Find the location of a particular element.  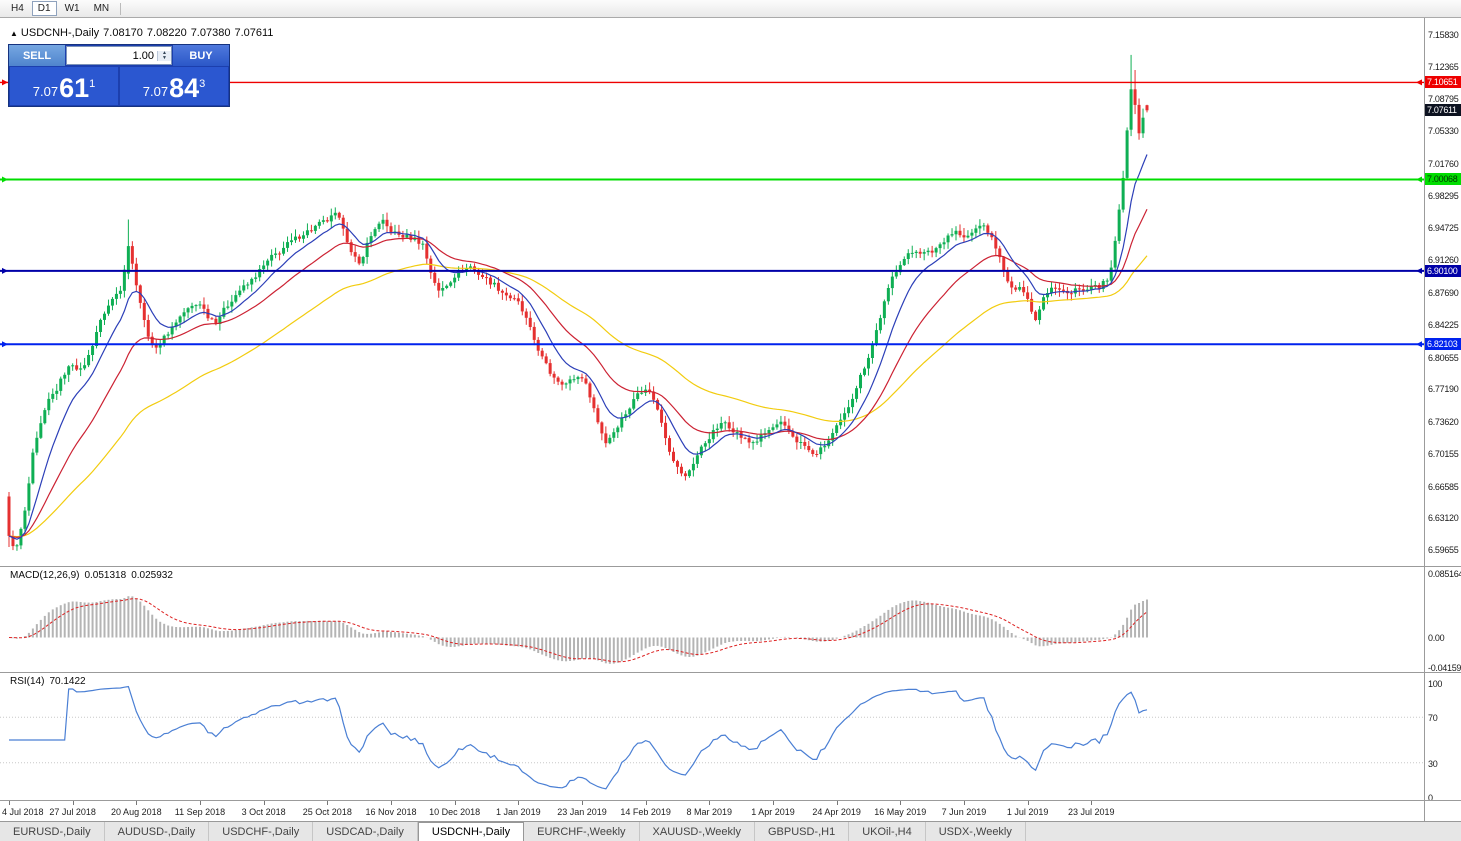

macd-min-label: -0.04159 is located at coordinates (1444, 668).